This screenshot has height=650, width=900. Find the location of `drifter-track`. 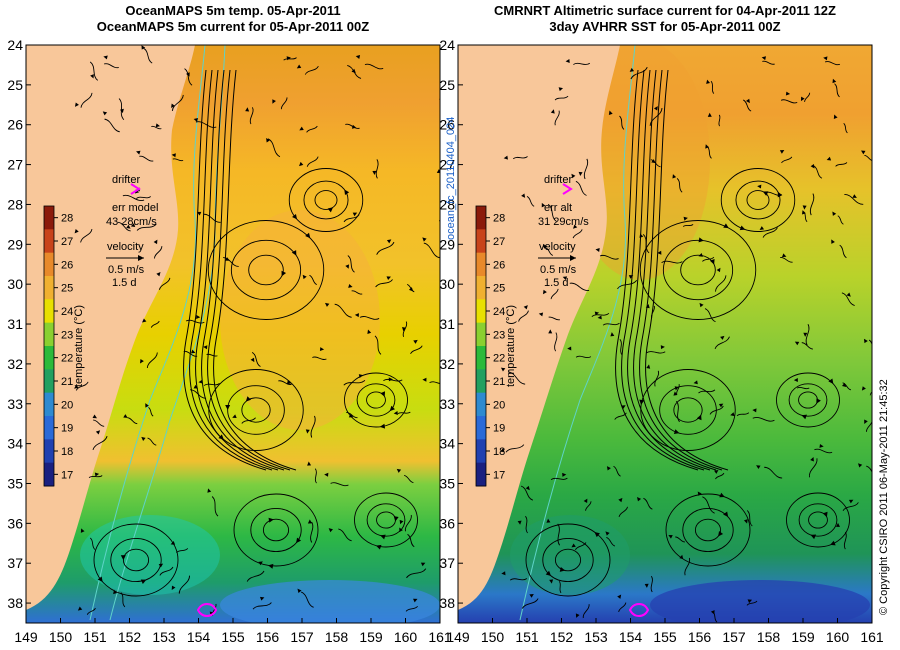

drifter-track is located at coordinates (639, 610).